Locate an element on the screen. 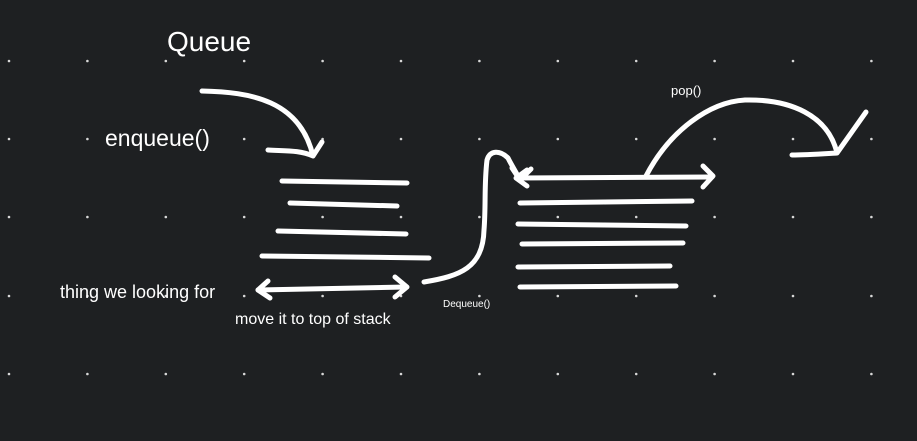 The image size is (917, 441). stack-top-item-arrow is located at coordinates (614, 176).